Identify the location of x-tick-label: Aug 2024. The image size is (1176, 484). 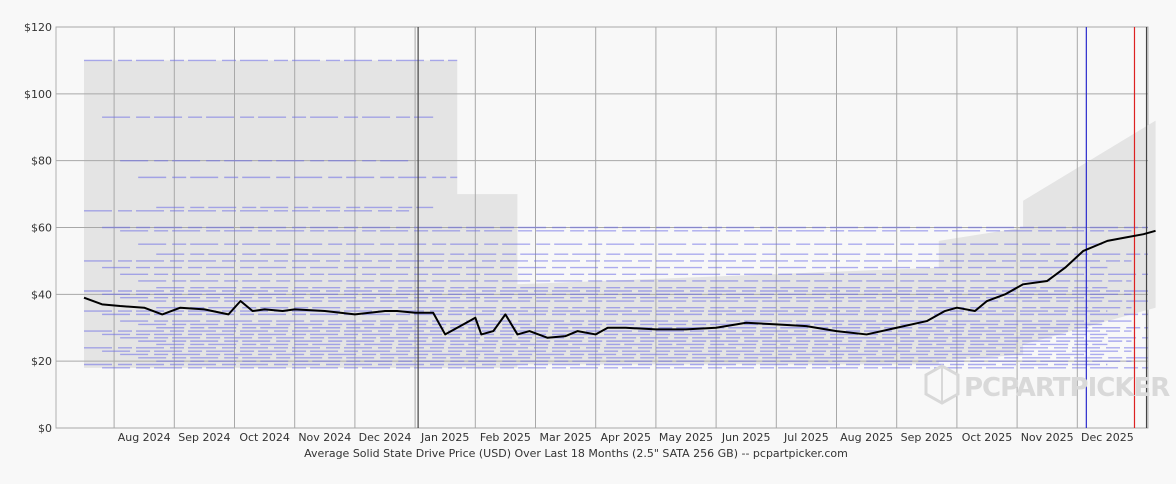
(144, 437).